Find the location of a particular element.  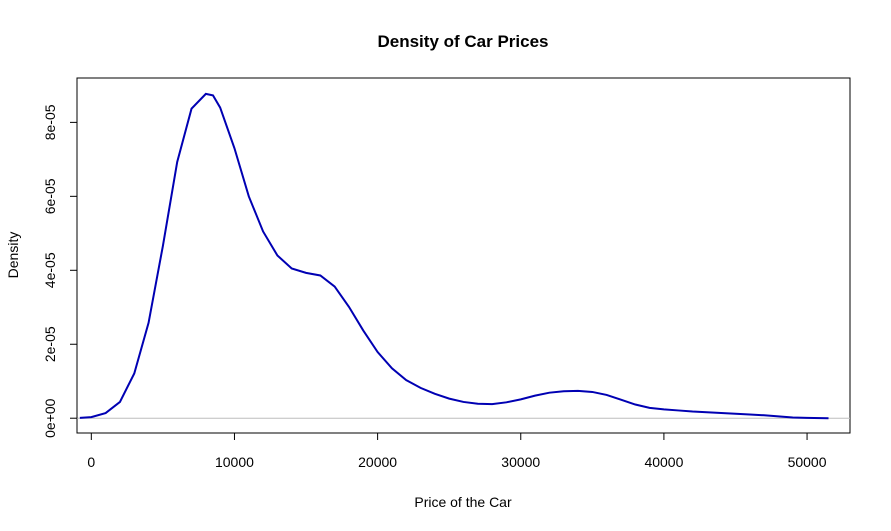

x-tick-label: 40000 is located at coordinates (663, 462).